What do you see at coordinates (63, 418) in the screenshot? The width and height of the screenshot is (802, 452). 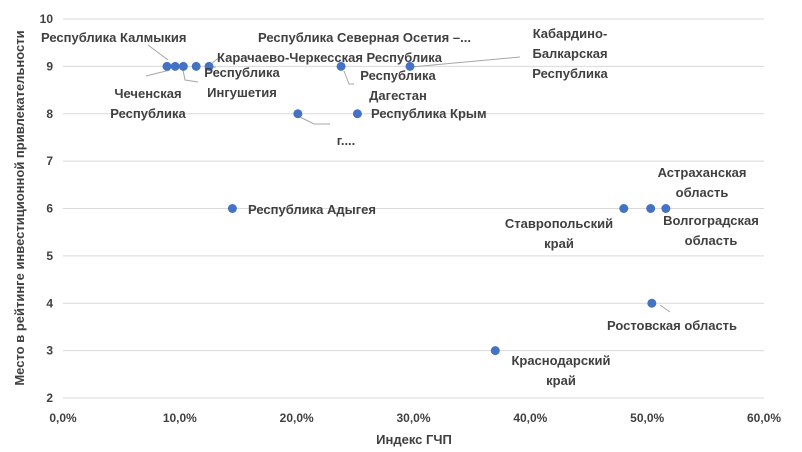 I see `x-tick-label: 0,0%` at bounding box center [63, 418].